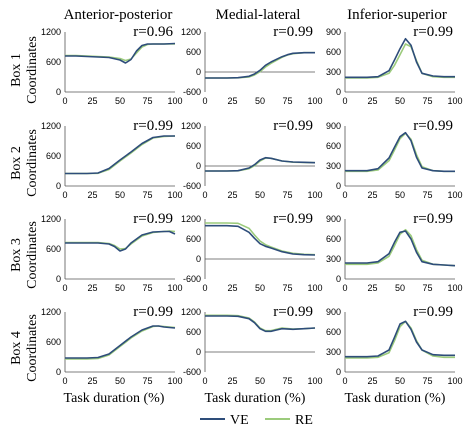 This screenshot has height=431, width=474. What do you see at coordinates (397, 15) in the screenshot?
I see `column-title-inferior-superior: Inferior-superior` at bounding box center [397, 15].